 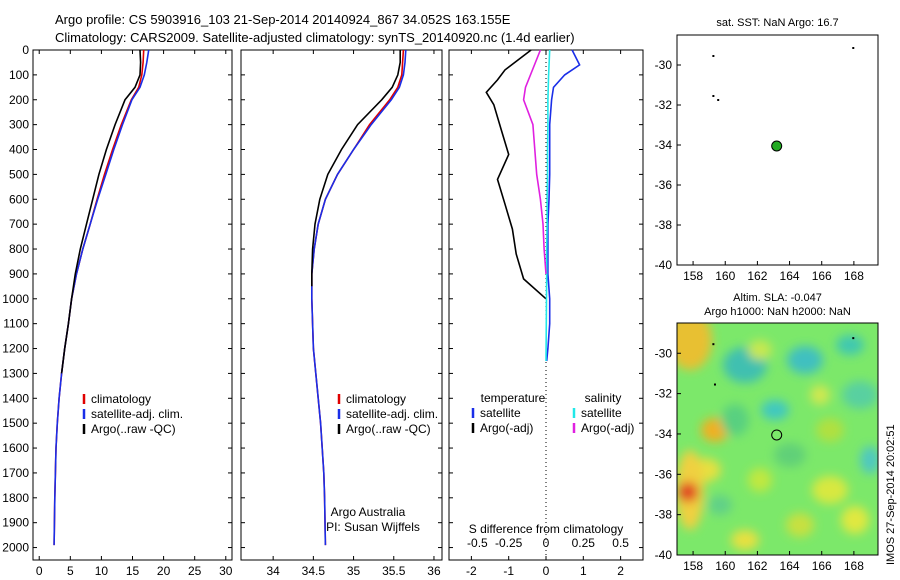 What do you see at coordinates (354, 571) in the screenshot?
I see `salinity-x-tick-label: 35` at bounding box center [354, 571].